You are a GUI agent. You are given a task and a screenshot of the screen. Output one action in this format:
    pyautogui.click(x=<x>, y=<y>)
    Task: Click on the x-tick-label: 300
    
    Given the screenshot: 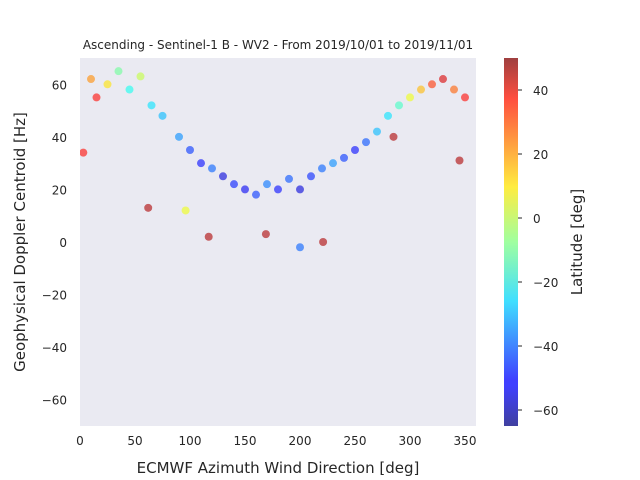 What is the action you would take?
    pyautogui.click(x=410, y=441)
    